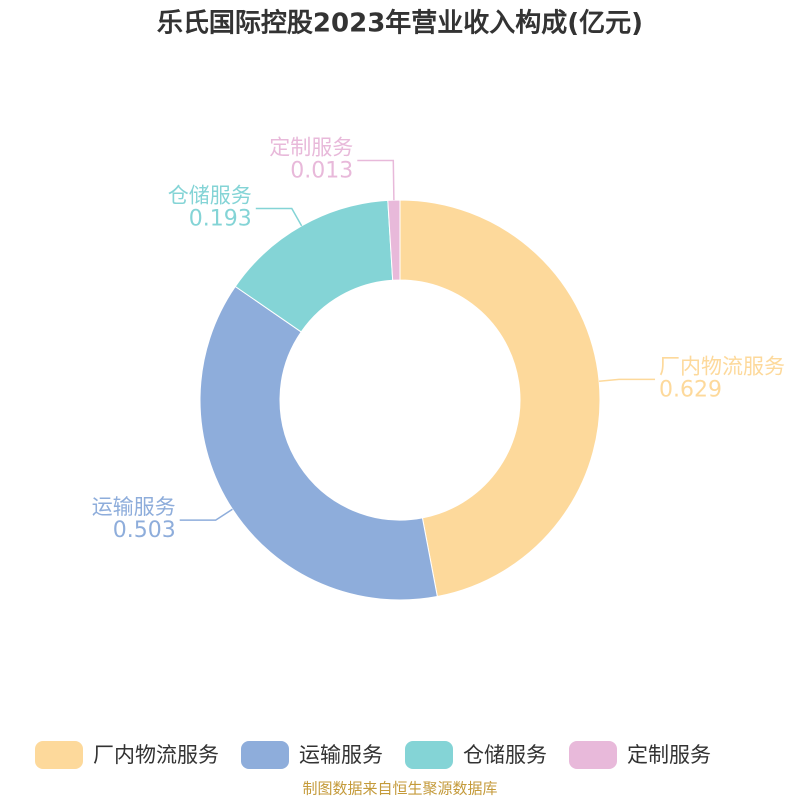 The height and width of the screenshot is (800, 800). I want to click on legend-label: 定制服务, so click(669, 755).